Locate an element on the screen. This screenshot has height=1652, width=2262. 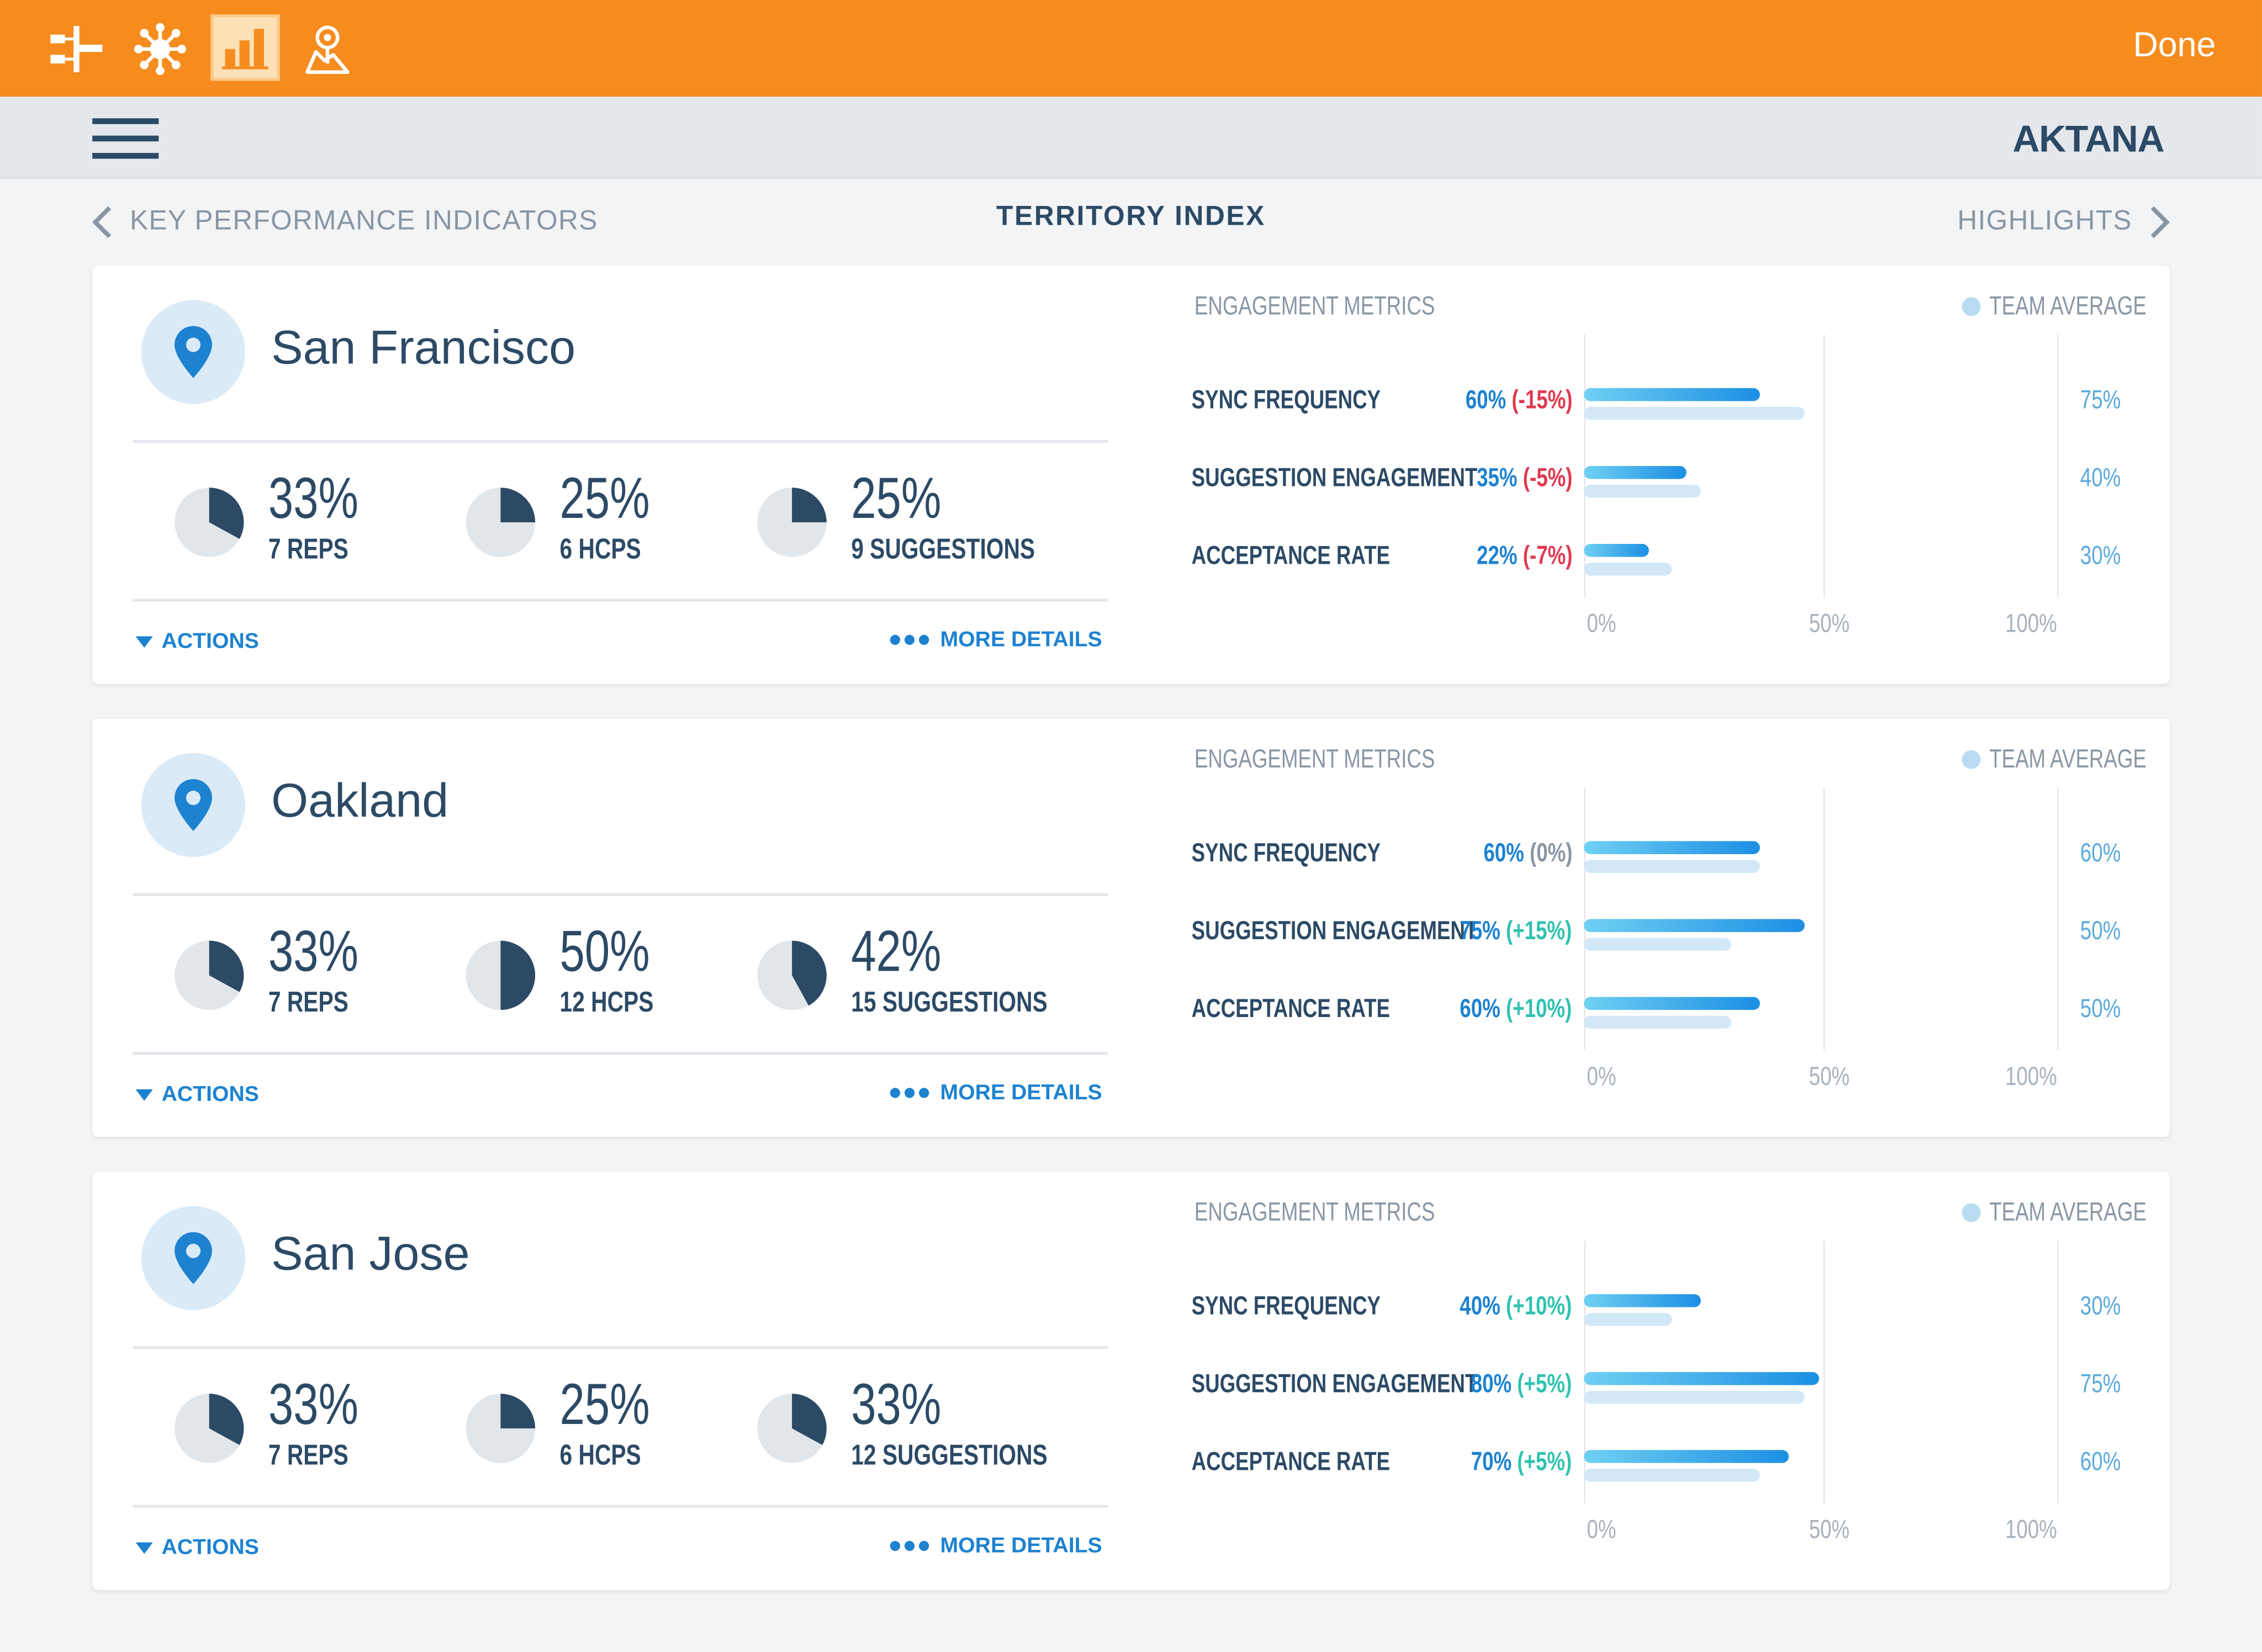
stat-label: 6 HCPS is located at coordinates (600, 549).